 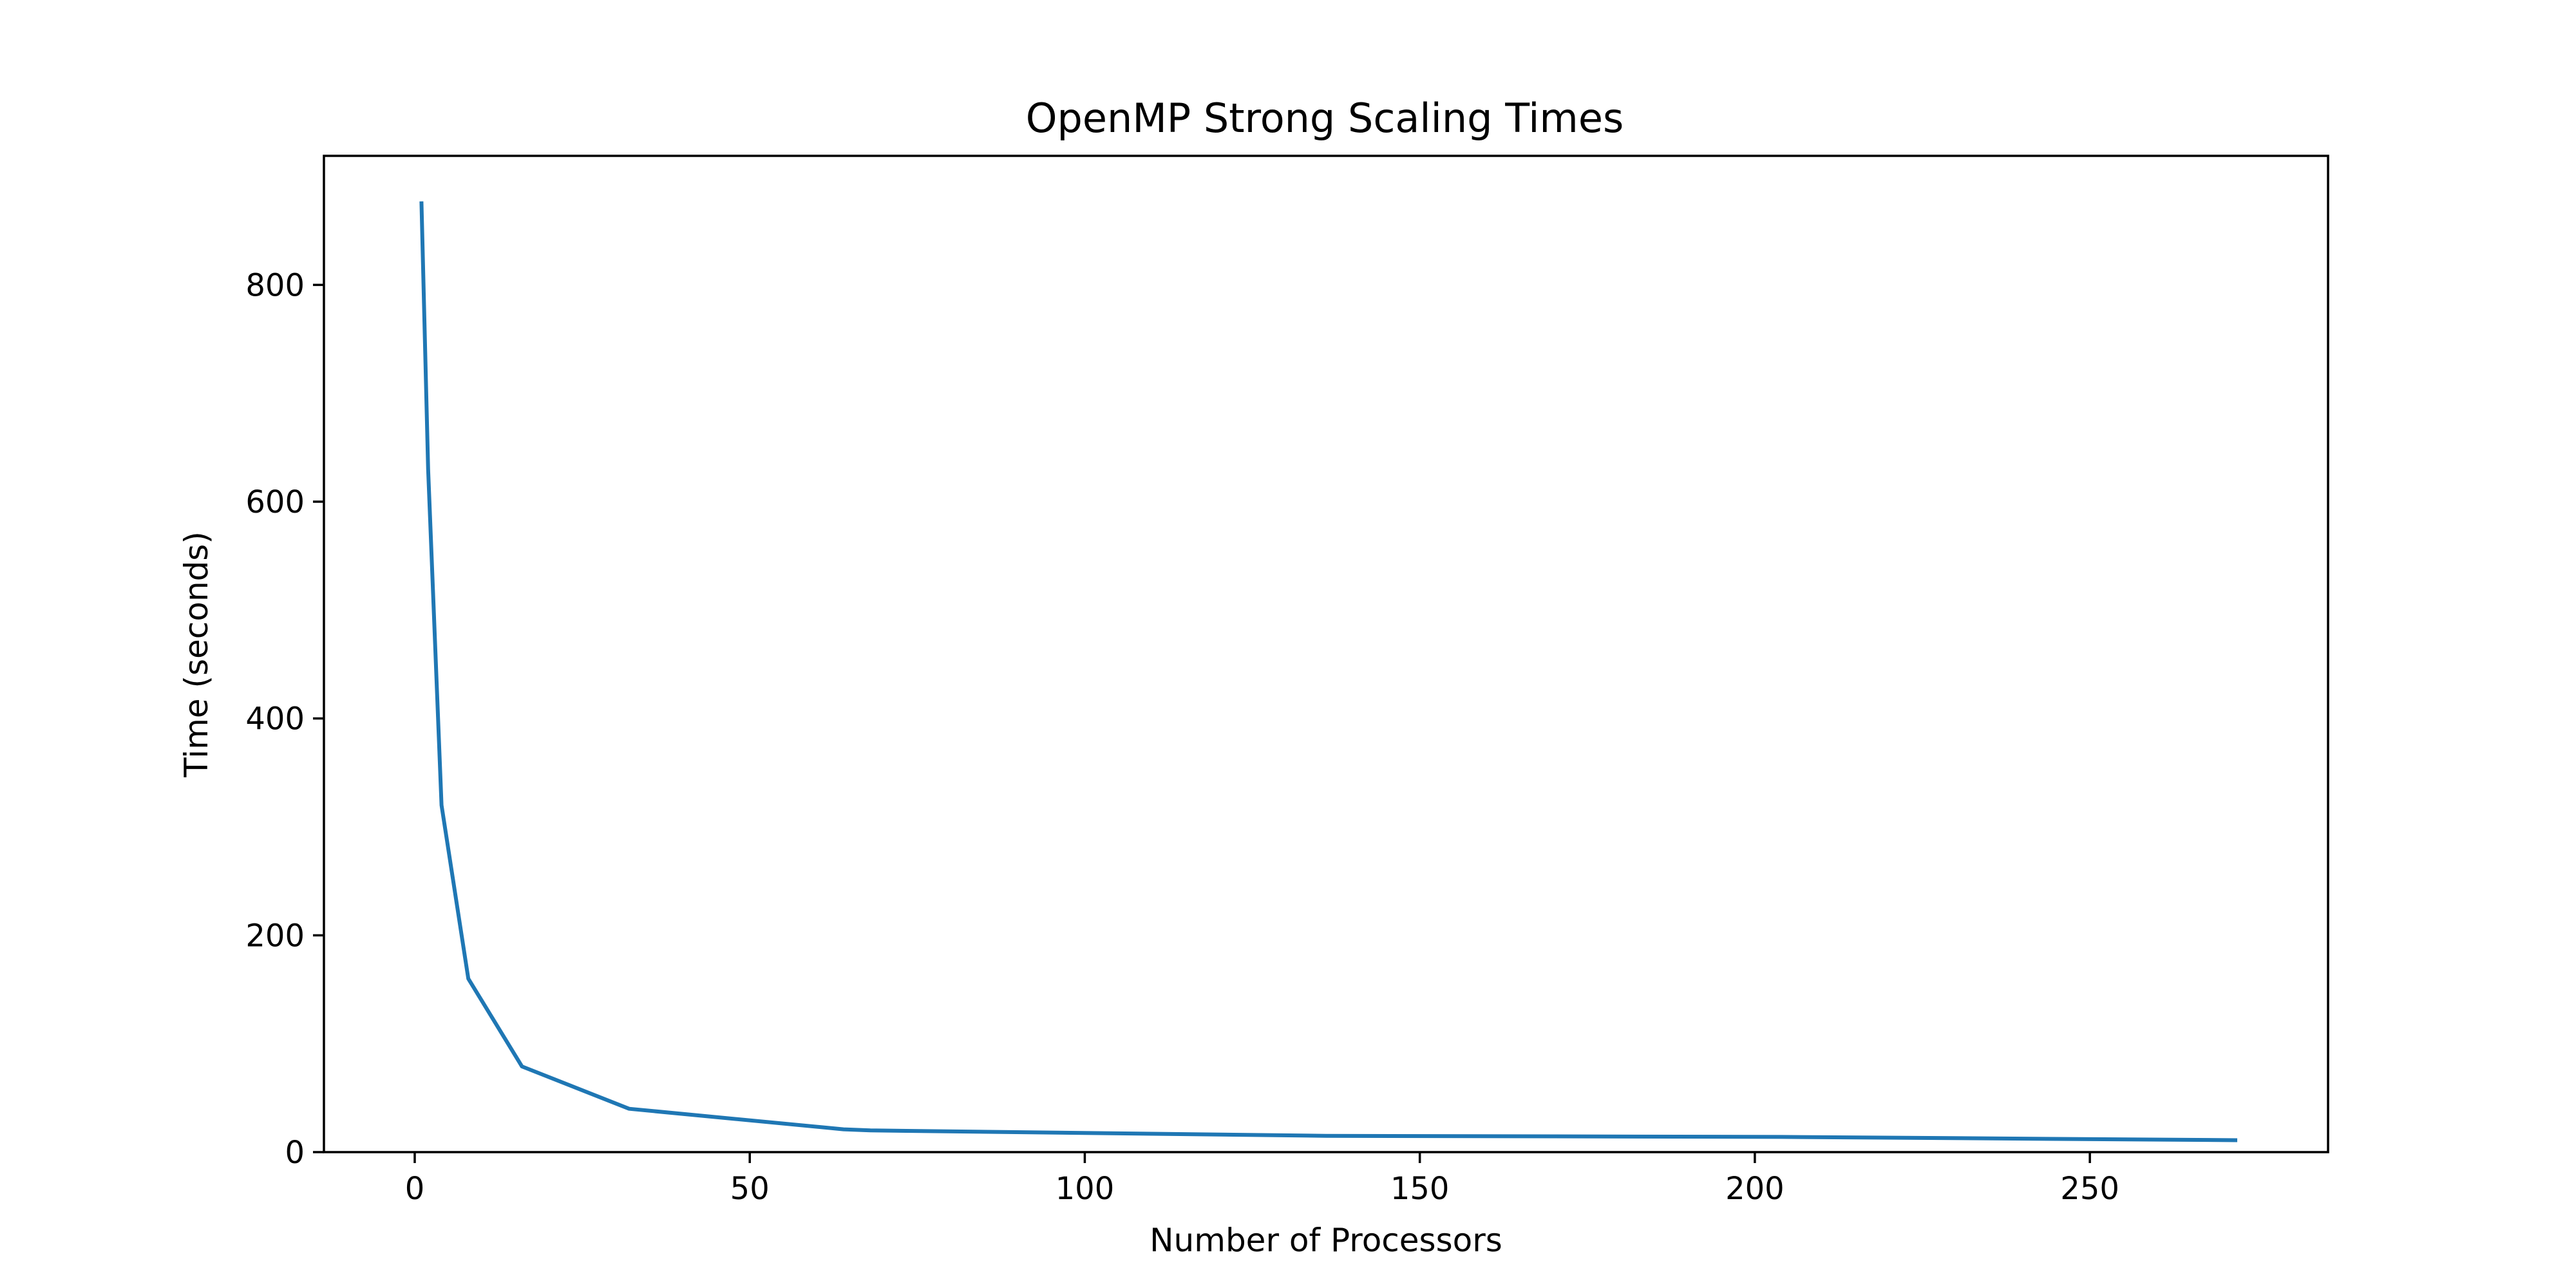 I want to click on y-axis: 0 200 400 600 800, so click(x=285, y=719).